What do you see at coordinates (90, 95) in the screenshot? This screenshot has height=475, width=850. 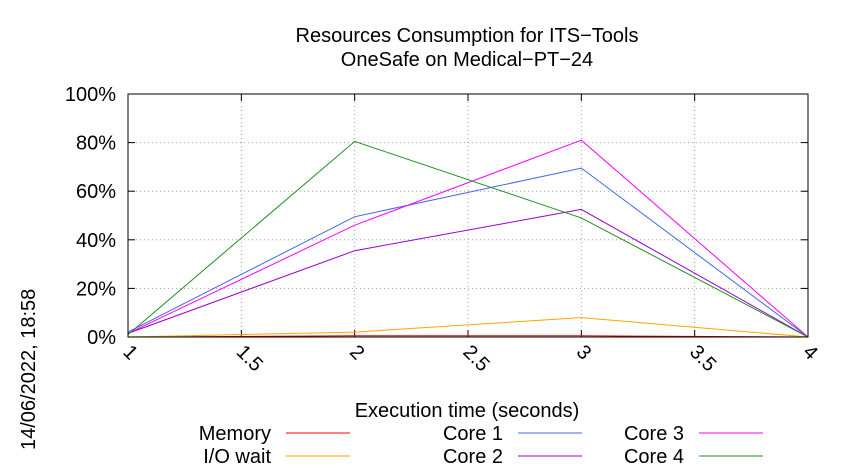 I see `y-tick-label: 100%` at bounding box center [90, 95].